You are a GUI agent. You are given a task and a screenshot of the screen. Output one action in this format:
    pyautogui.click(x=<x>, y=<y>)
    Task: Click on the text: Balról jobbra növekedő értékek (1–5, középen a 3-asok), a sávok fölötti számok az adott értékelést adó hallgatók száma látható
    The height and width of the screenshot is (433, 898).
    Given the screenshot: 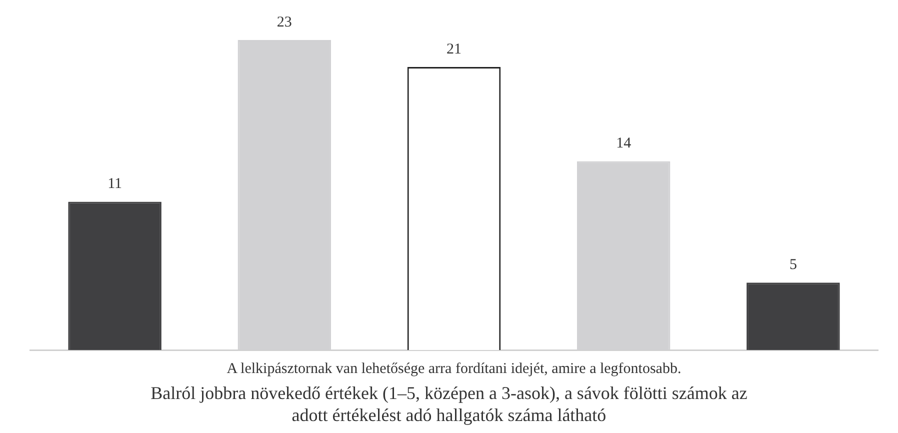 What is the action you would take?
    pyautogui.click(x=449, y=404)
    